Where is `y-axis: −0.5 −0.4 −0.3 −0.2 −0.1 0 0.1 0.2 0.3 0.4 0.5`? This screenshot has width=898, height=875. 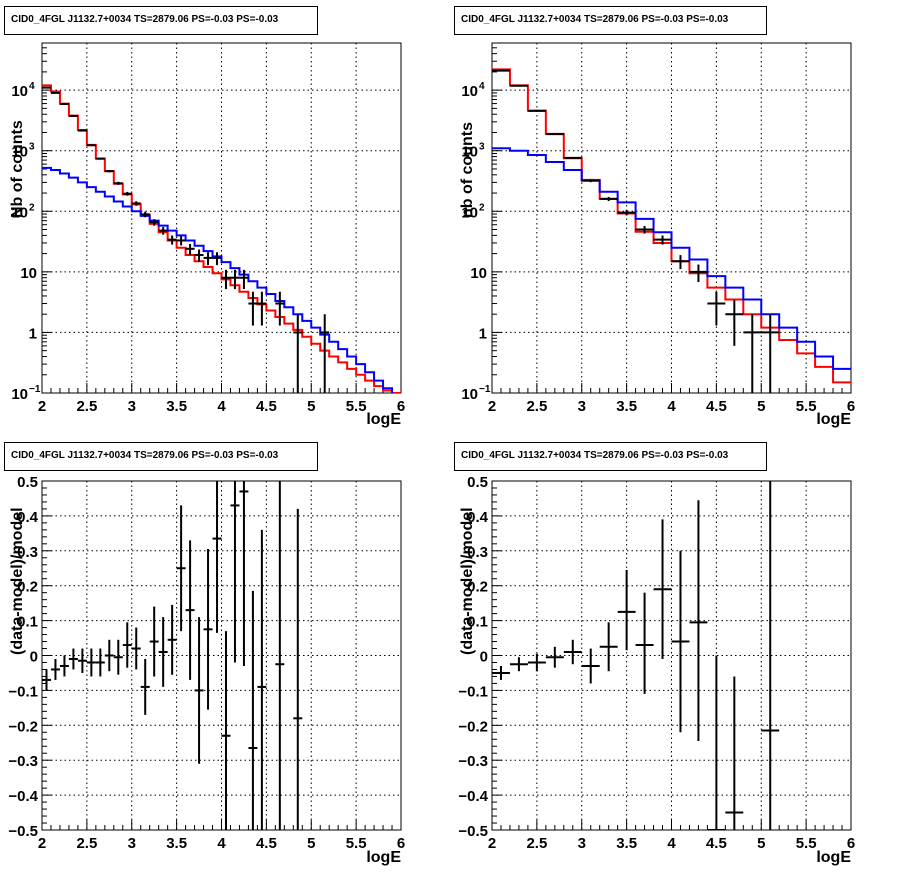
y-axis: −0.5 −0.4 −0.3 −0.2 −0.1 0 0.1 0.2 0.3 0.4 0.5 is located at coordinates (30, 657).